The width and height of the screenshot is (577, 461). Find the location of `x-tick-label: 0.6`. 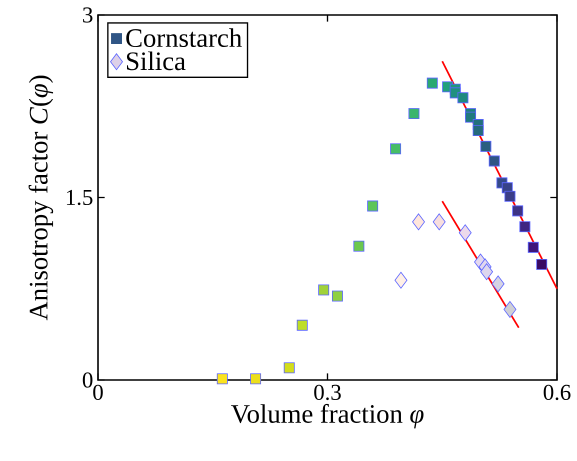

x-tick-label: 0.6 is located at coordinates (557, 392).